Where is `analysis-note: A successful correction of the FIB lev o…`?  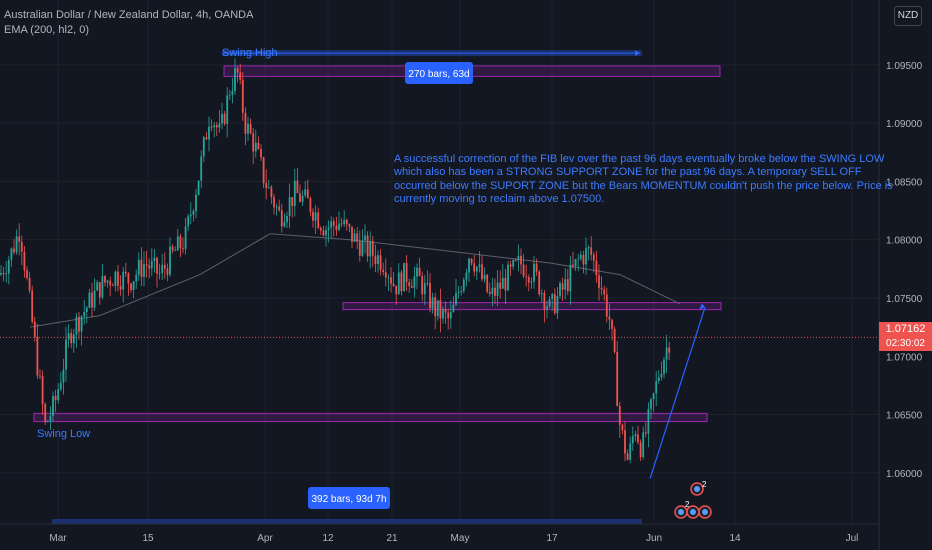 analysis-note: A successful correction of the FIB lev o… is located at coordinates (643, 179).